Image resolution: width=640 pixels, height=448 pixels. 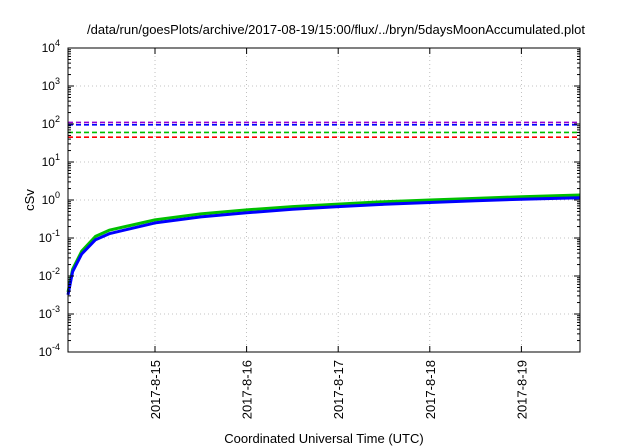 I want to click on y-axis-label: cSv, so click(x=29, y=200).